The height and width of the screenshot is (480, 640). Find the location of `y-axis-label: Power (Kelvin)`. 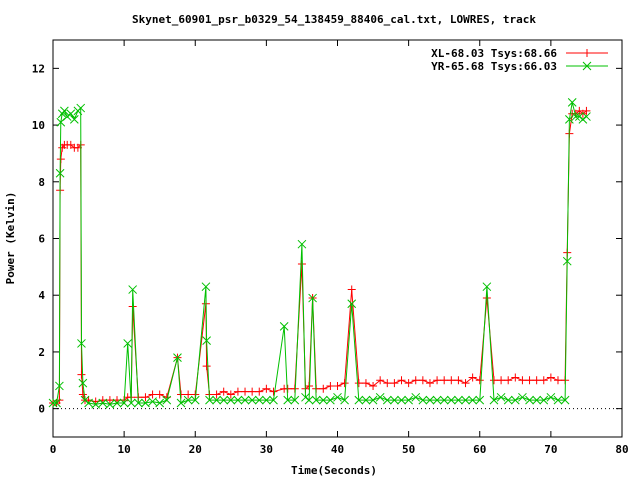

y-axis-label: Power (Kelvin) is located at coordinates (10, 238).